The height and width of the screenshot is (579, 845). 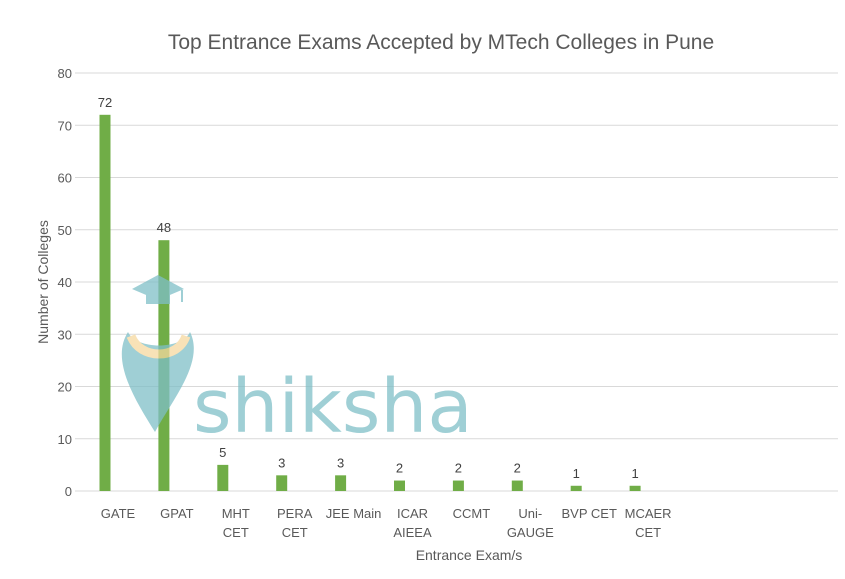 What do you see at coordinates (65, 334) in the screenshot?
I see `y-tick-label: 30` at bounding box center [65, 334].